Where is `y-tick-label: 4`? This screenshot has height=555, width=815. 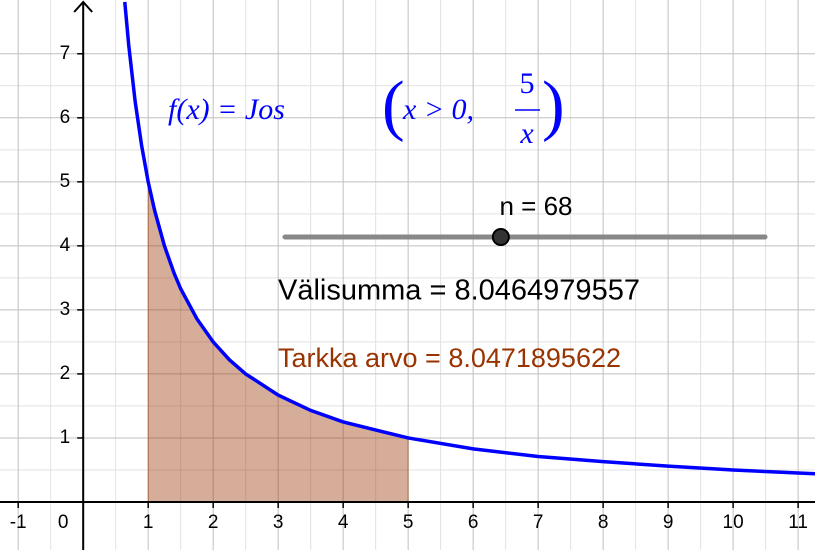 y-tick-label: 4 is located at coordinates (65, 245).